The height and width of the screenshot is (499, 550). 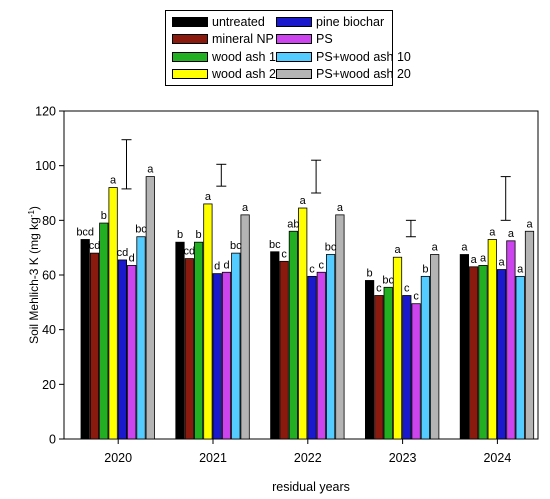 What do you see at coordinates (363, 56) in the screenshot?
I see `legend-label: PS+wood ash 10` at bounding box center [363, 56].